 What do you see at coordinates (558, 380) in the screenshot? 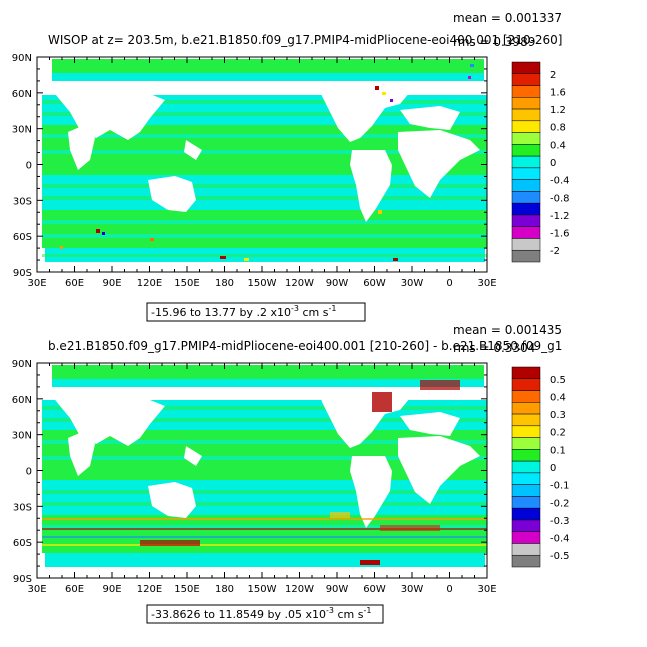
I see `colorbar-label: 0.5` at bounding box center [558, 380].